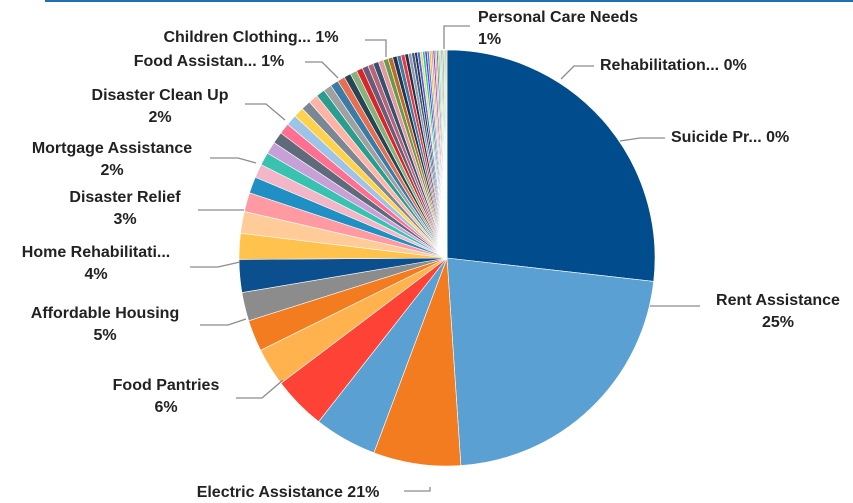 Image resolution: width=853 pixels, height=503 pixels. What do you see at coordinates (558, 28) in the screenshot?
I see `slice-label-personal-care-needs: Personal Care Needs 1%` at bounding box center [558, 28].